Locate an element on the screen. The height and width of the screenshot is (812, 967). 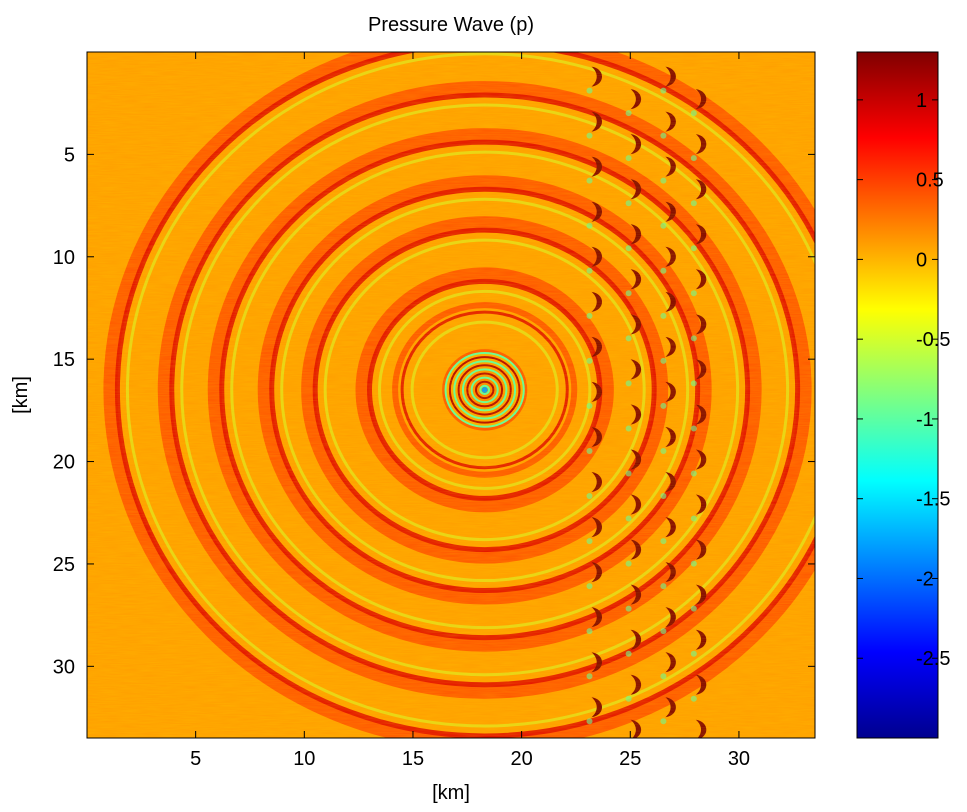
x-axis-label: [km] is located at coordinates (451, 793).